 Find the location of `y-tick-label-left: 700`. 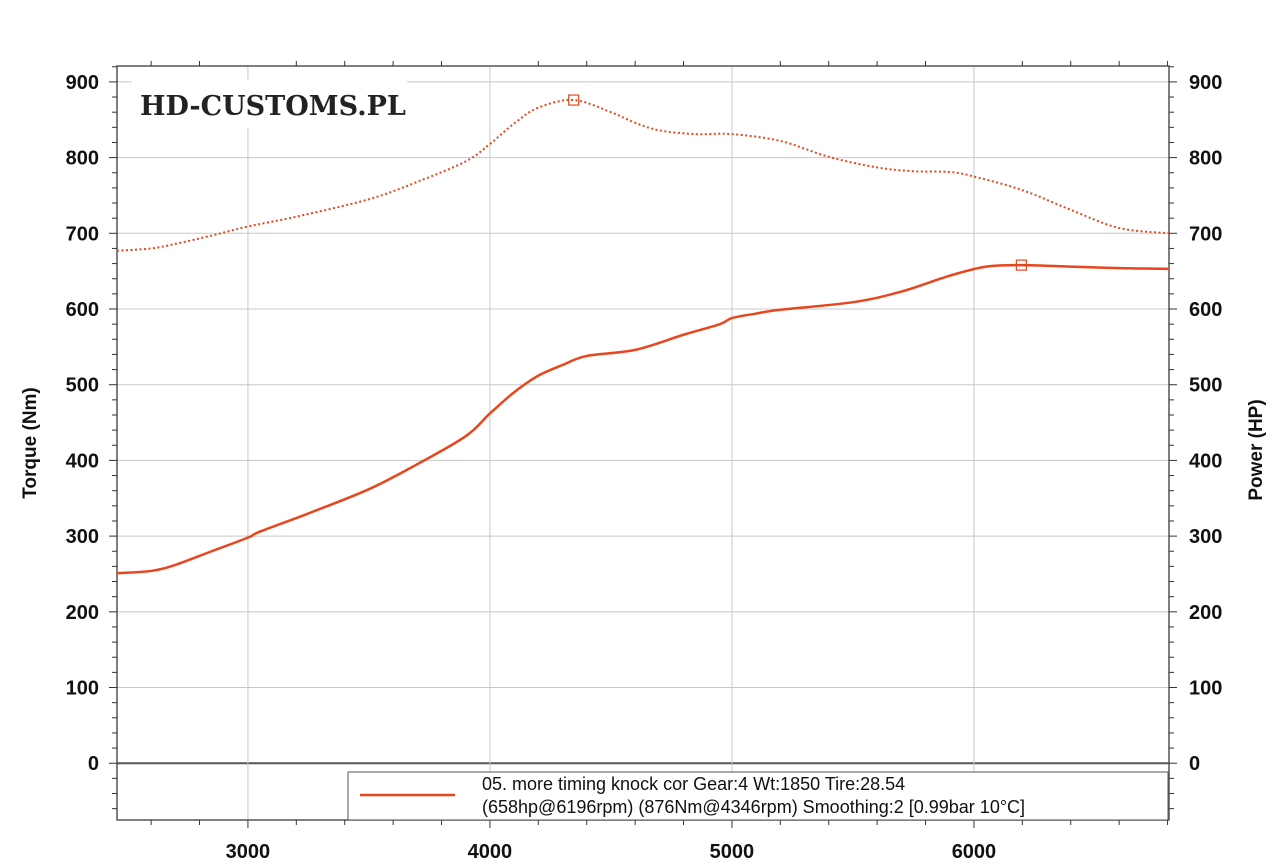

y-tick-label-left: 700 is located at coordinates (82, 234).